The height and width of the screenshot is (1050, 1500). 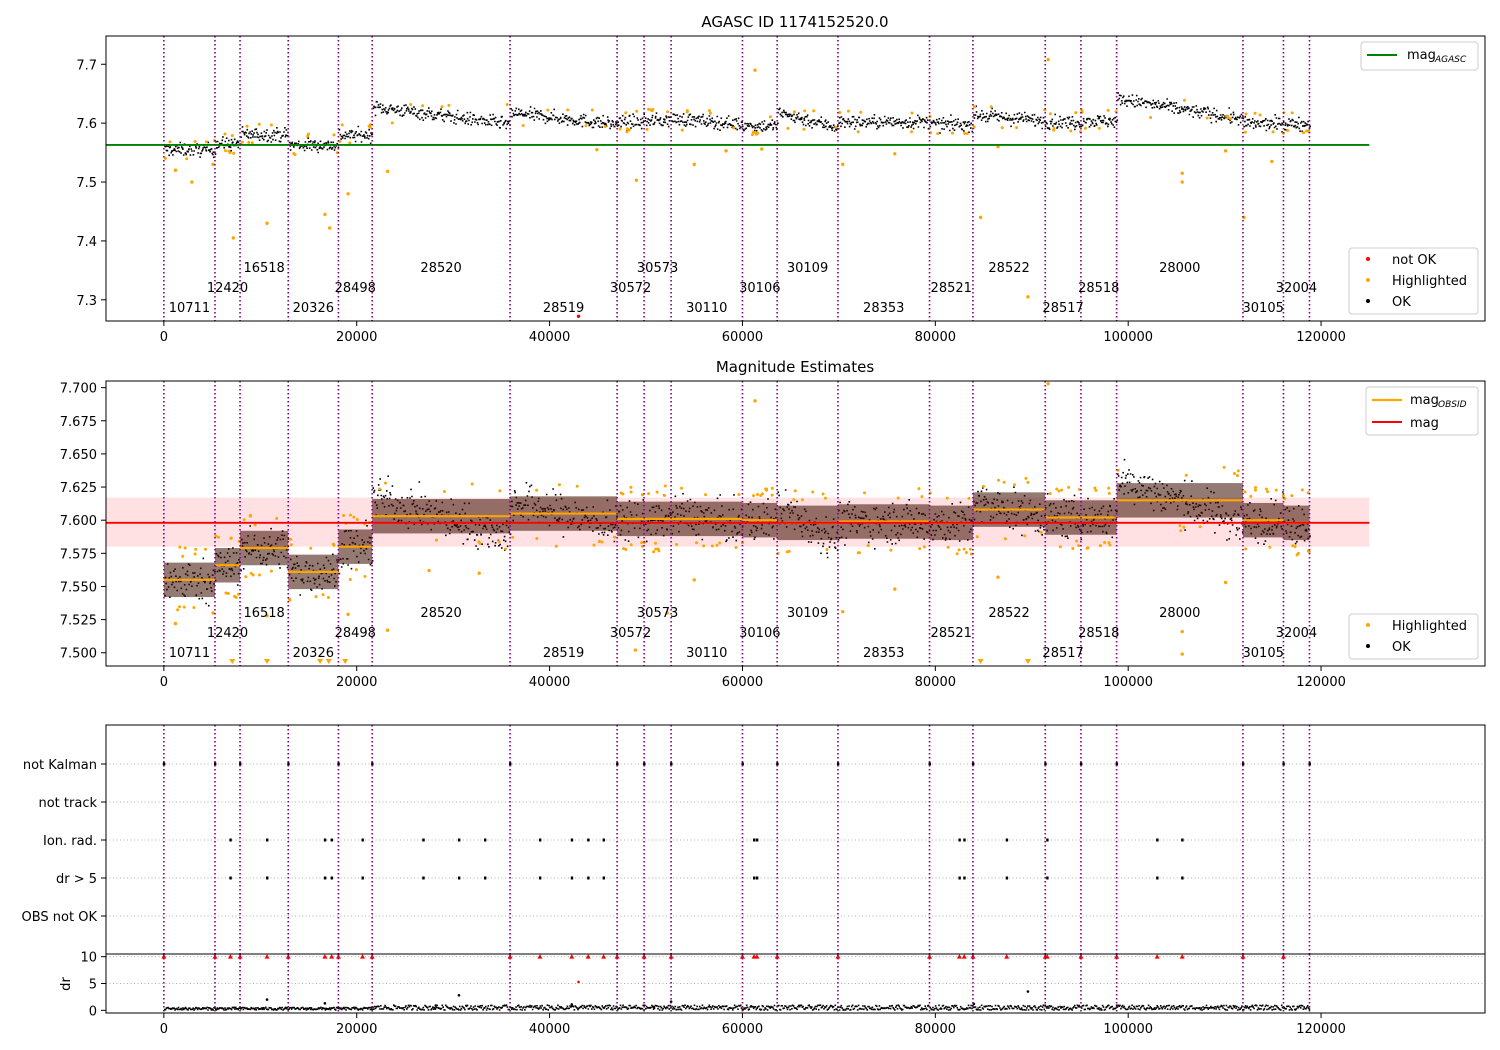 What do you see at coordinates (794, 22) in the screenshot?
I see `figure-title: AGASC ID 1174152520.0` at bounding box center [794, 22].